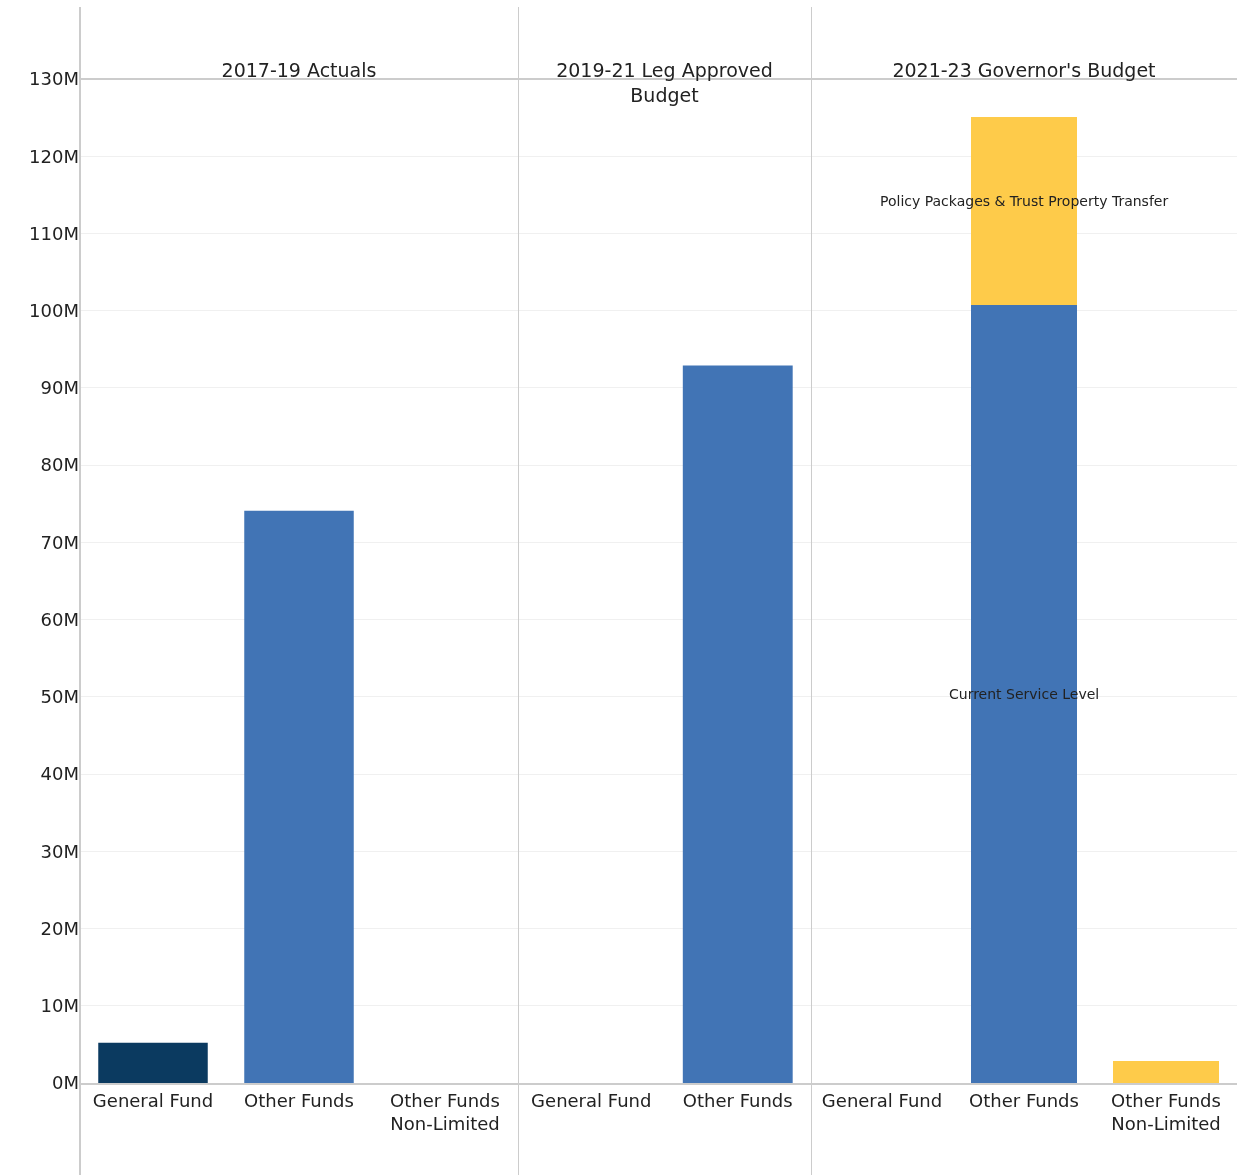 The image size is (1237, 1175). Describe the element at coordinates (54, 79) in the screenshot. I see `y-tick-label: 130M` at that location.